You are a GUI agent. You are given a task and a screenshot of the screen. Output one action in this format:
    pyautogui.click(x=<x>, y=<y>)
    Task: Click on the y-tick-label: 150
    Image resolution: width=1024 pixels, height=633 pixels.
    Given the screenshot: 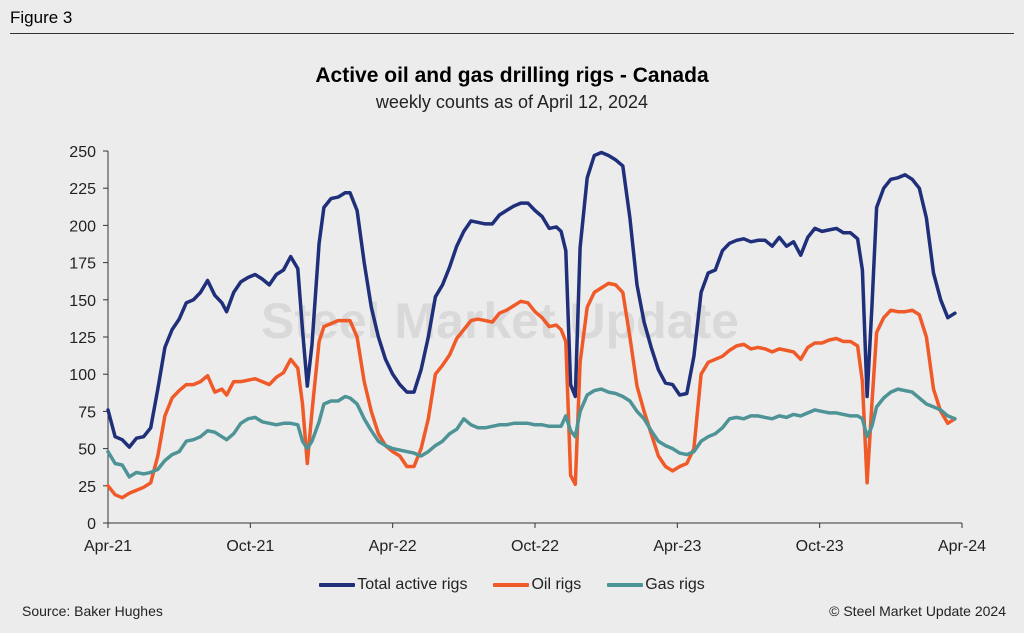 What is the action you would take?
    pyautogui.click(x=82, y=301)
    